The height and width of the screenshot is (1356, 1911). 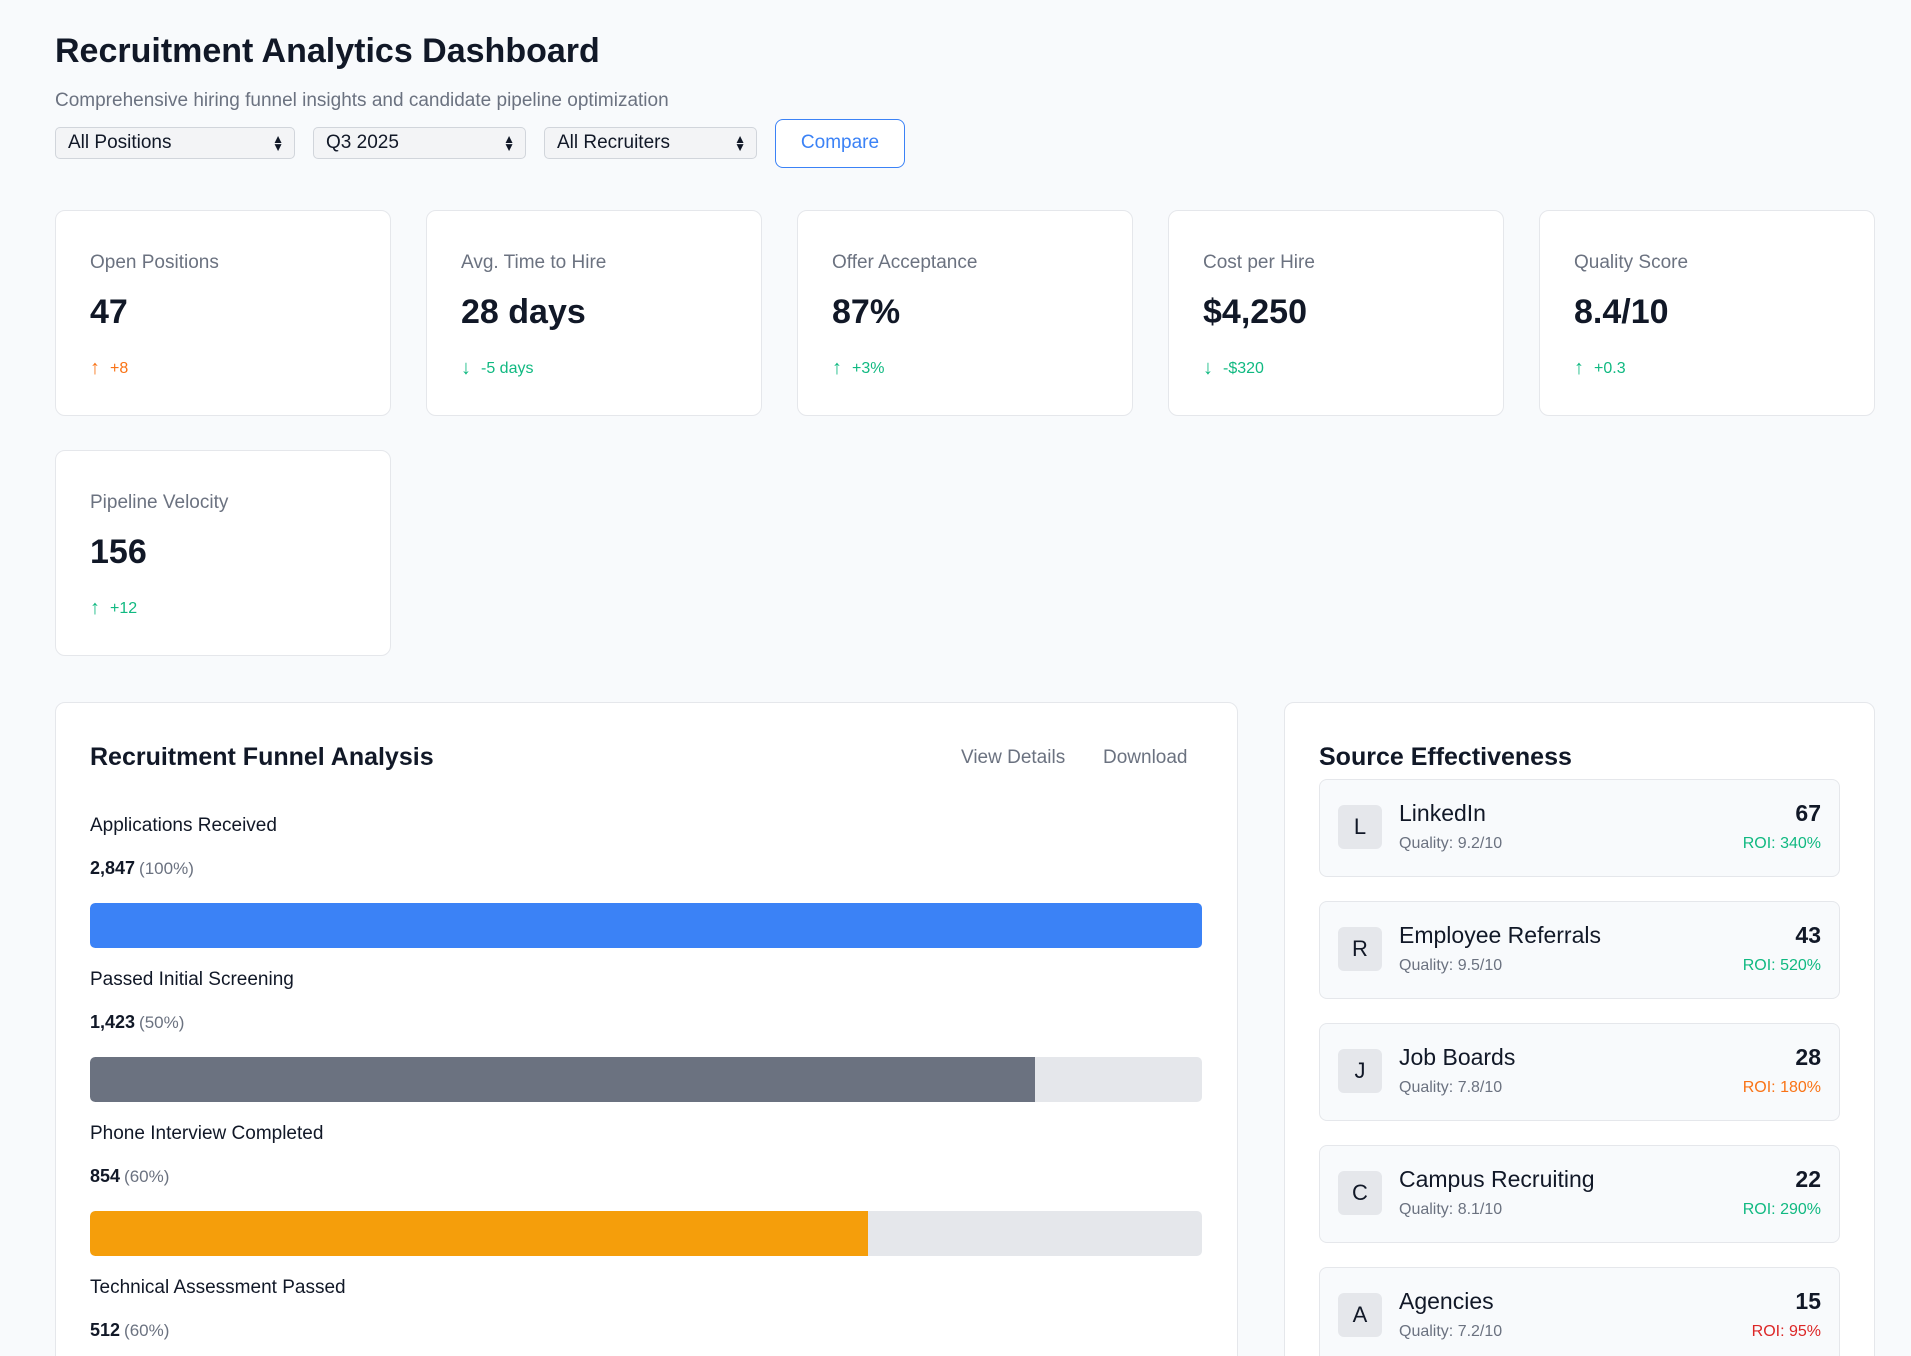 What do you see at coordinates (327, 51) in the screenshot?
I see `page-title: Recruitment Analytics Dashboard` at bounding box center [327, 51].